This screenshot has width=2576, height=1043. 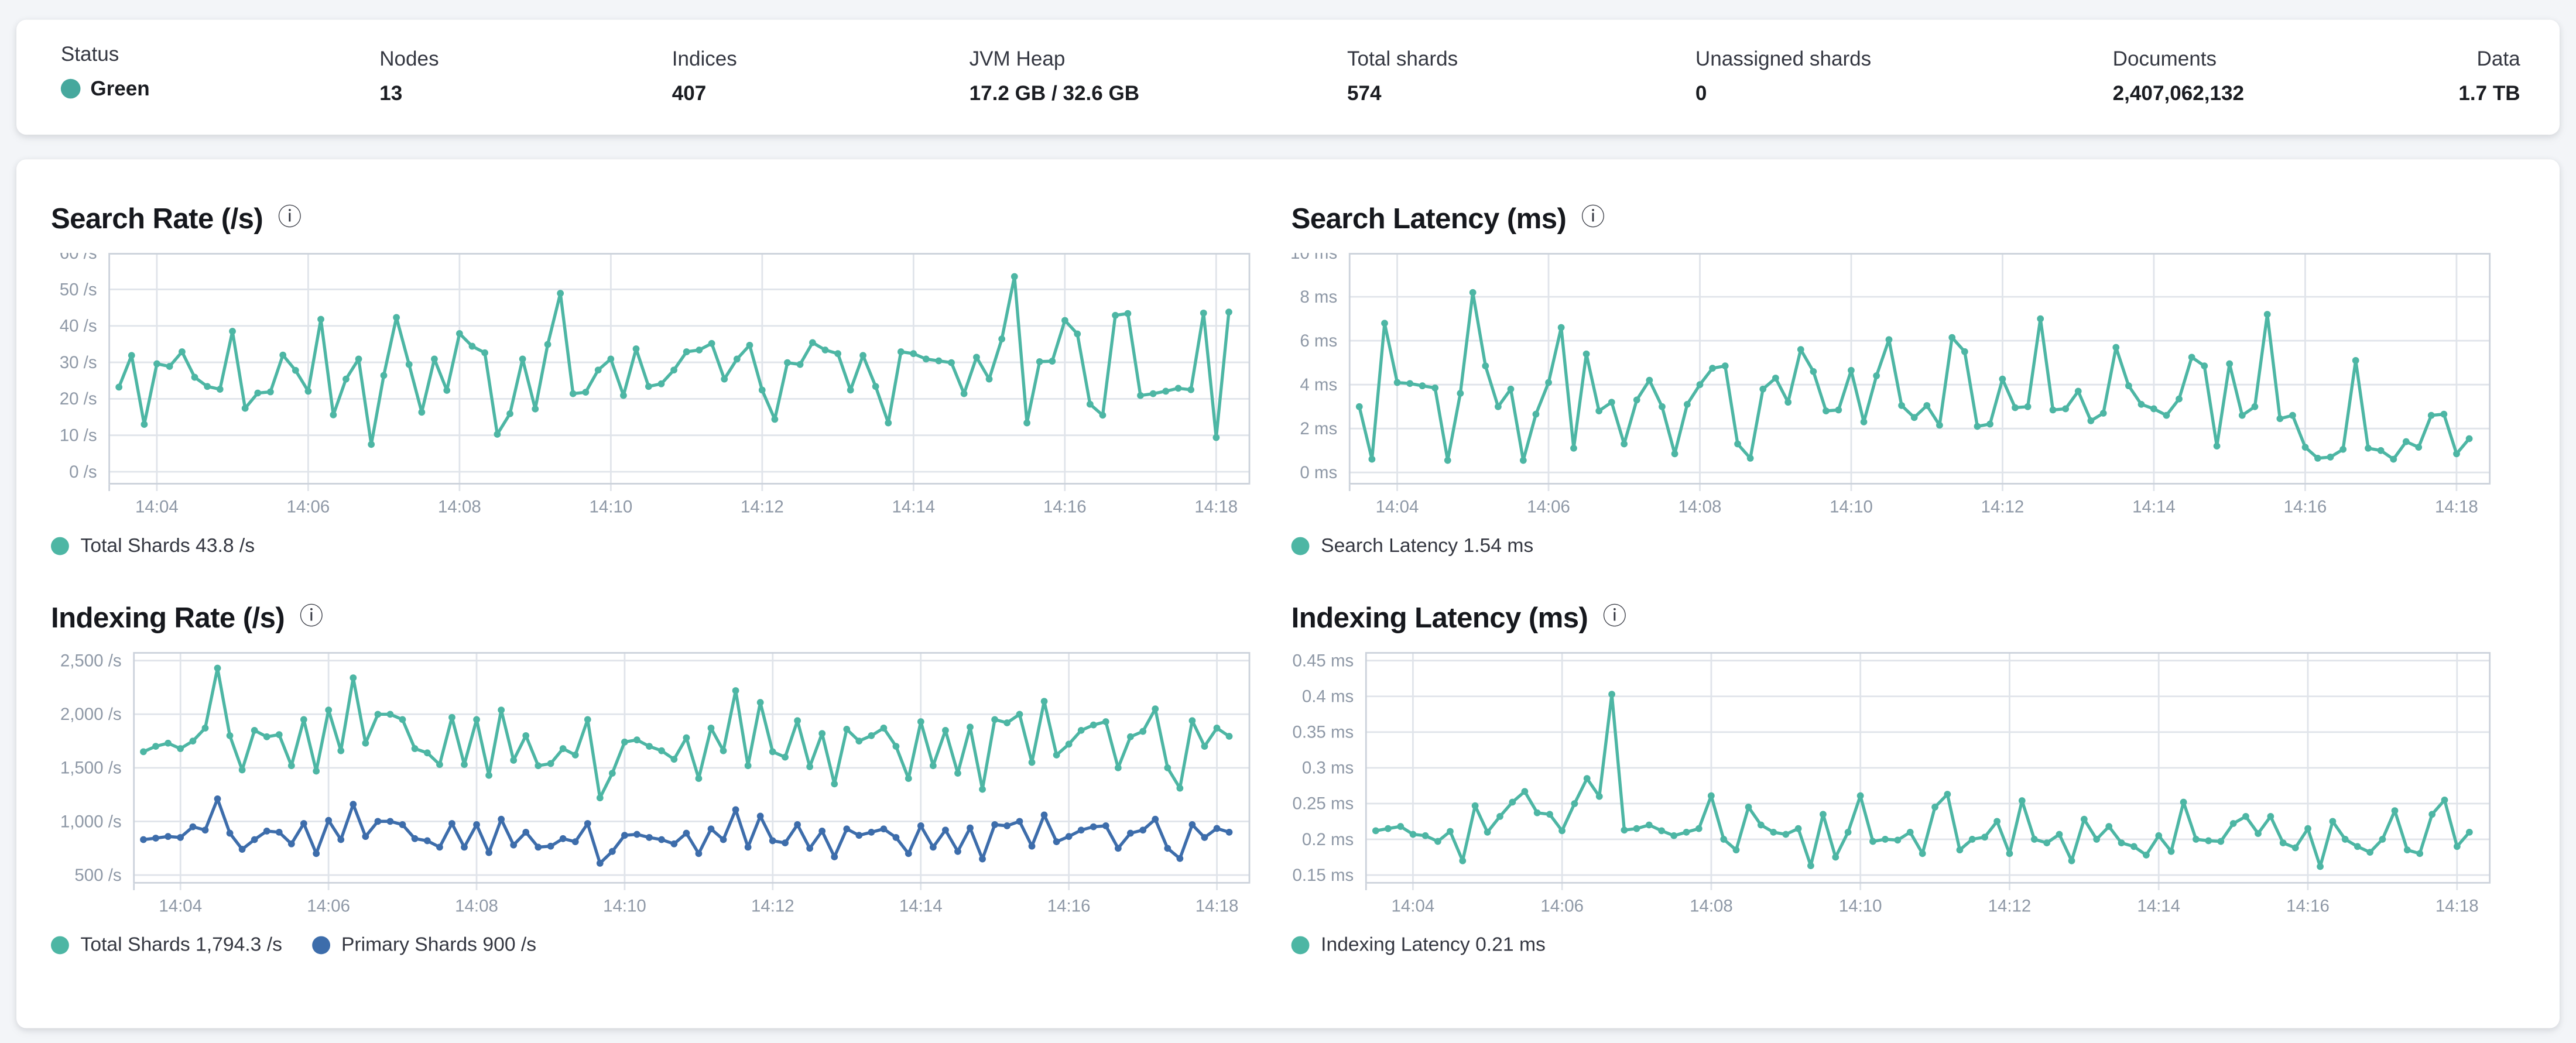 What do you see at coordinates (97, 875) in the screenshot?
I see `svg-text: 500 /s` at bounding box center [97, 875].